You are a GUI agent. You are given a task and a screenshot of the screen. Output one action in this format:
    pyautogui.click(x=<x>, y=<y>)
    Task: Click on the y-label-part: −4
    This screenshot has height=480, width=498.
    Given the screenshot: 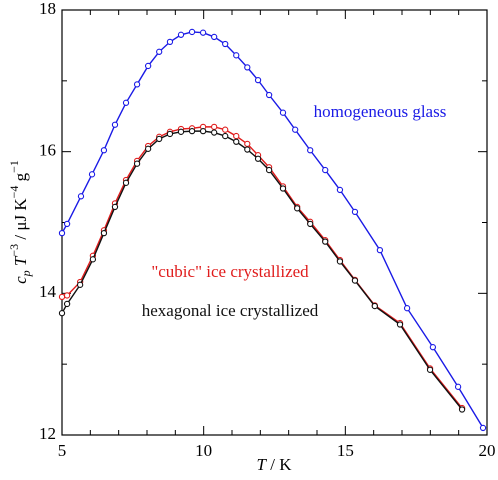 What is the action you would take?
    pyautogui.click(x=14, y=192)
    